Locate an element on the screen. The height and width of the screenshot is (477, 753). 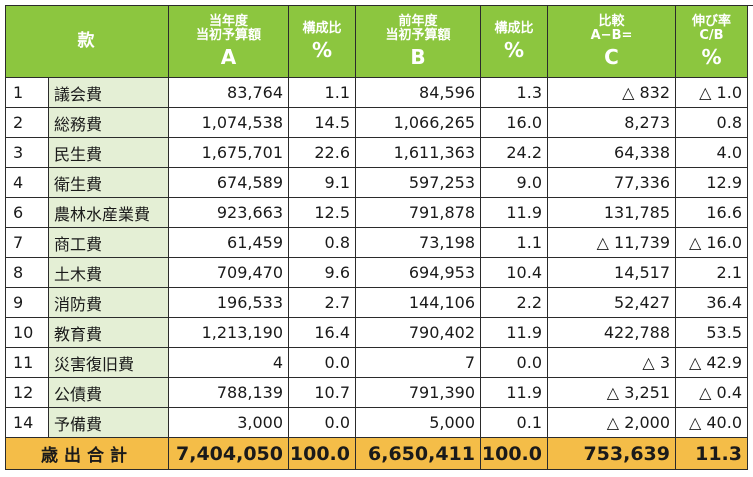
row-category-name: 公債費 is located at coordinates (108, 392).